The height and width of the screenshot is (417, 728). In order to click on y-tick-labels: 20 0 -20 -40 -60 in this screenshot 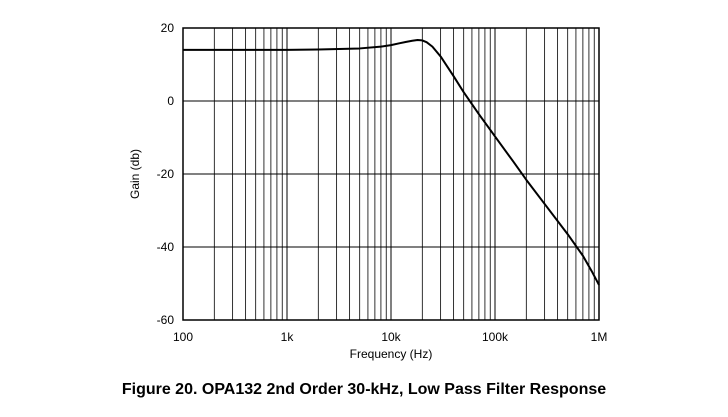, I will do `click(166, 174)`.